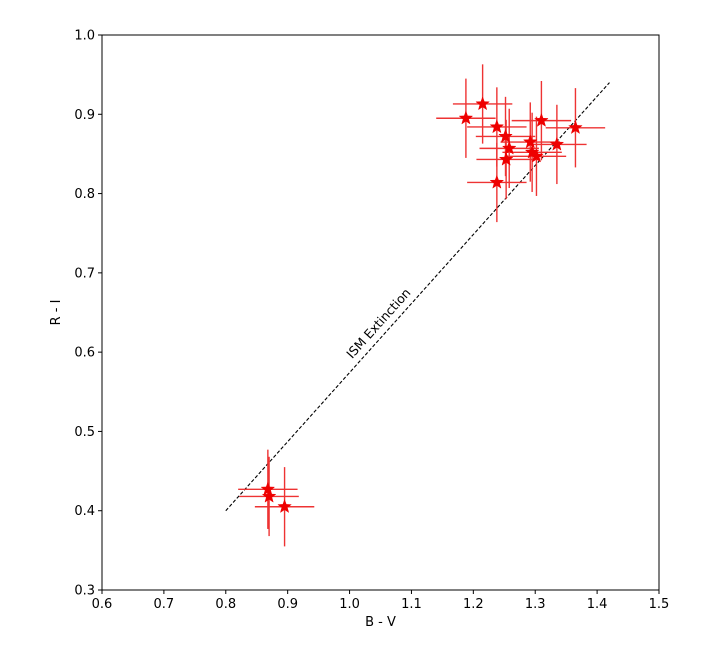  What do you see at coordinates (349, 604) in the screenshot?
I see `x-tick-label: 1.0` at bounding box center [349, 604].